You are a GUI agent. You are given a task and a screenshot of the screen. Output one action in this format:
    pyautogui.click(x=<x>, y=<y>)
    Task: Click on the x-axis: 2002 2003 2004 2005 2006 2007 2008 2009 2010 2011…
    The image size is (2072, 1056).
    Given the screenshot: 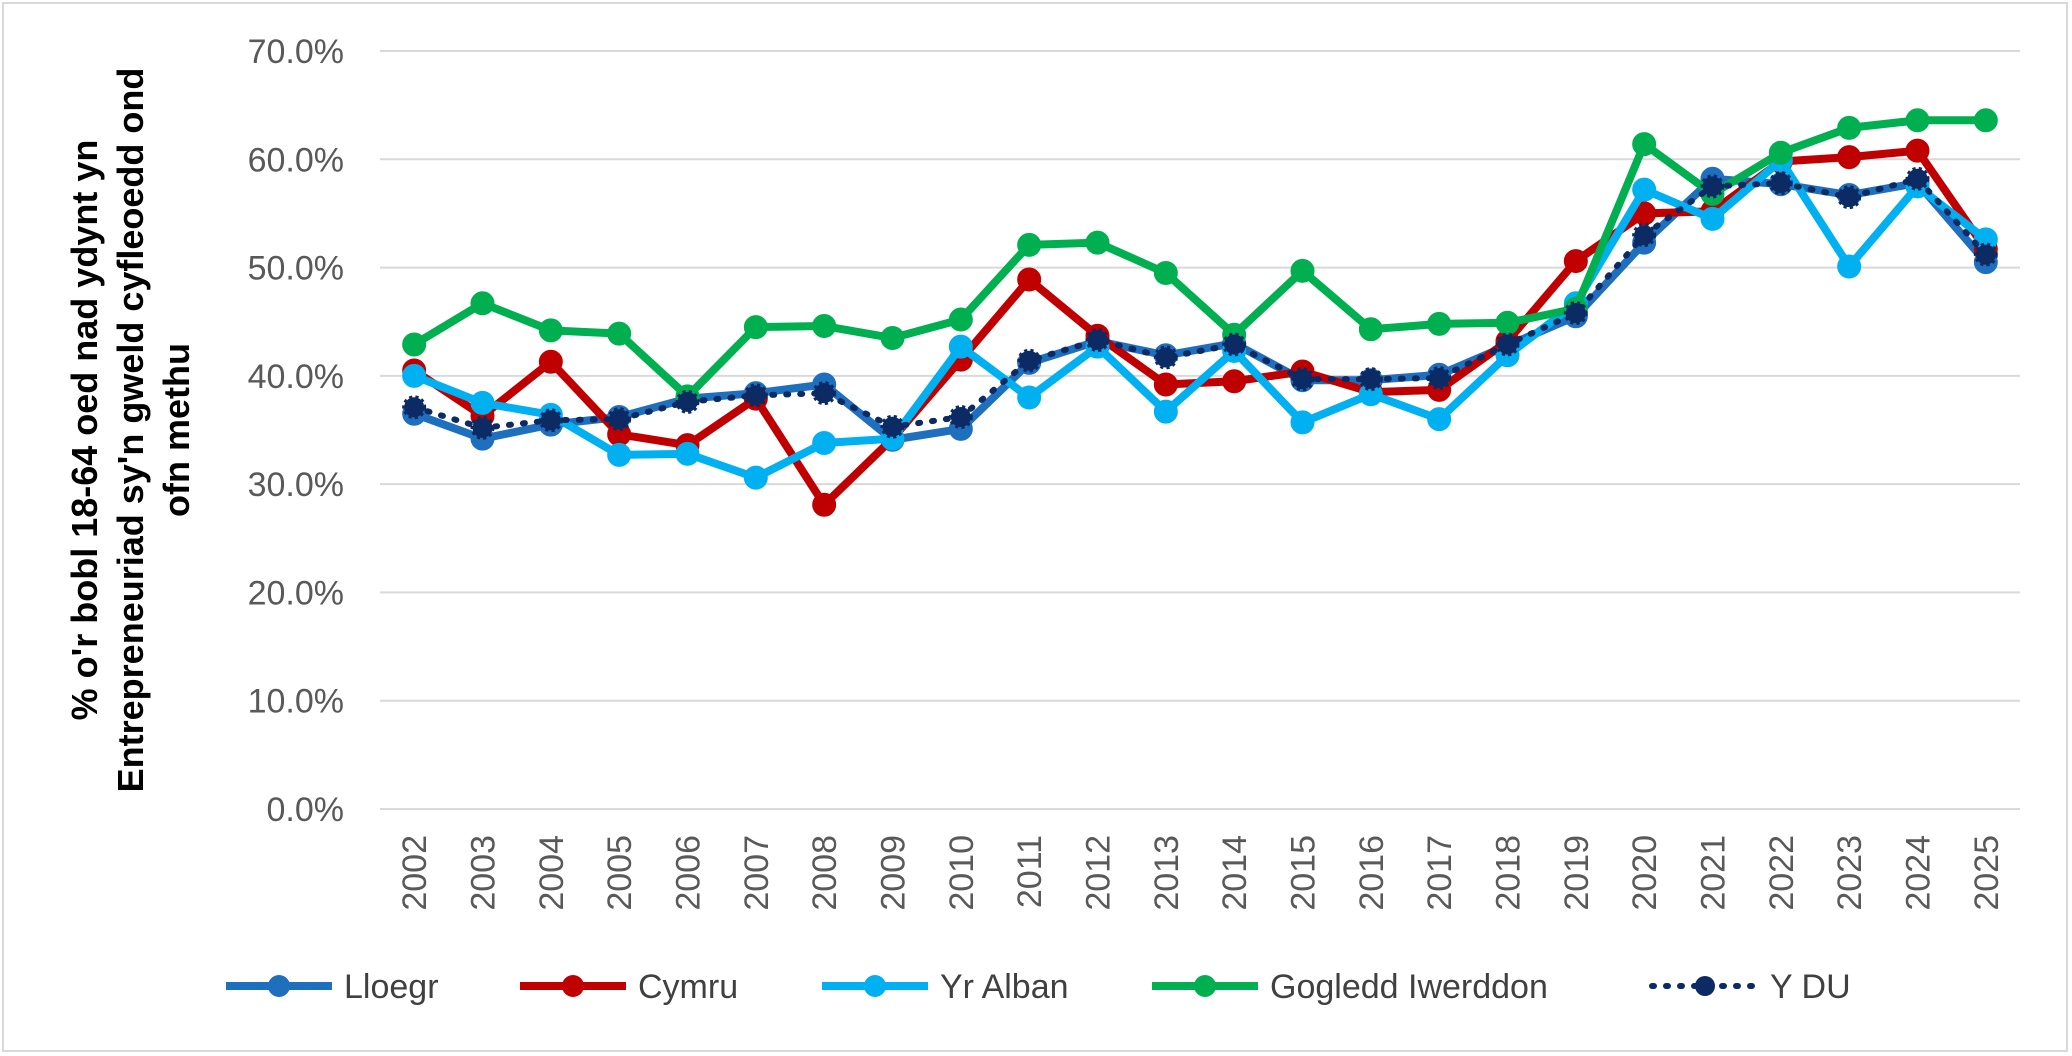 What is the action you would take?
    pyautogui.click(x=1201, y=873)
    